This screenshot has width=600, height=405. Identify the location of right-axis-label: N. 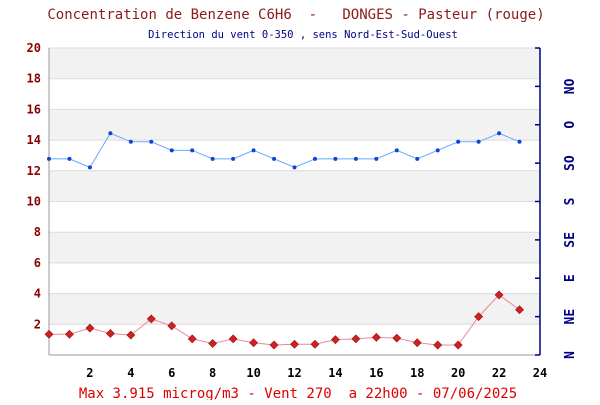
(570, 355).